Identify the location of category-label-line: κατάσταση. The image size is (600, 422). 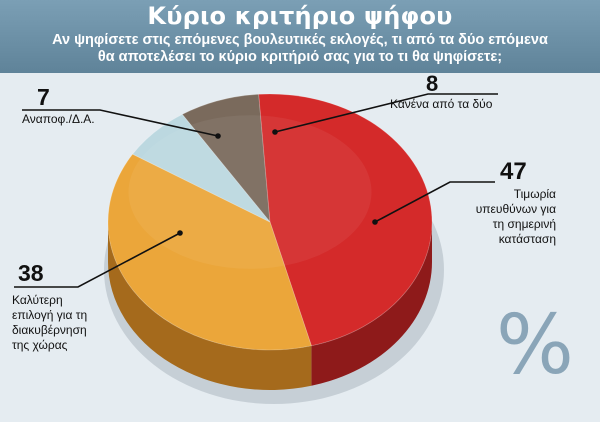
(527, 239).